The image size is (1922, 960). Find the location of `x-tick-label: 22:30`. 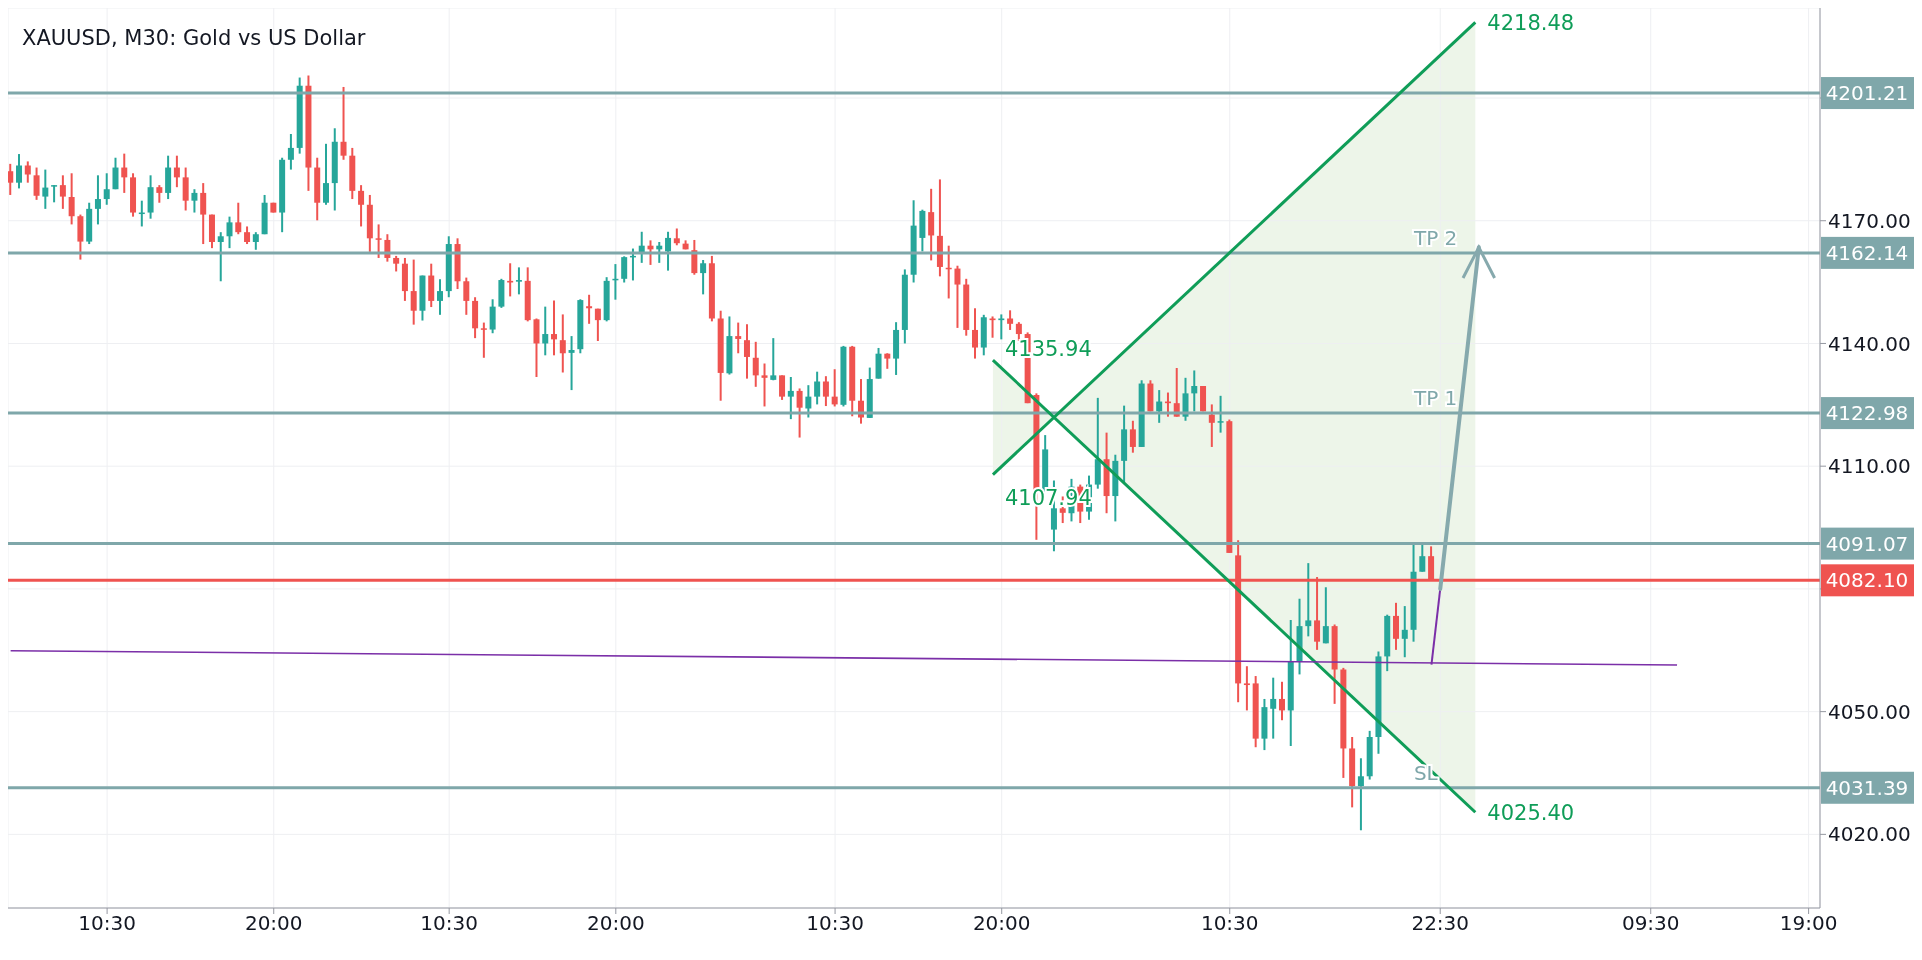

x-tick-label: 22:30 is located at coordinates (1440, 923).